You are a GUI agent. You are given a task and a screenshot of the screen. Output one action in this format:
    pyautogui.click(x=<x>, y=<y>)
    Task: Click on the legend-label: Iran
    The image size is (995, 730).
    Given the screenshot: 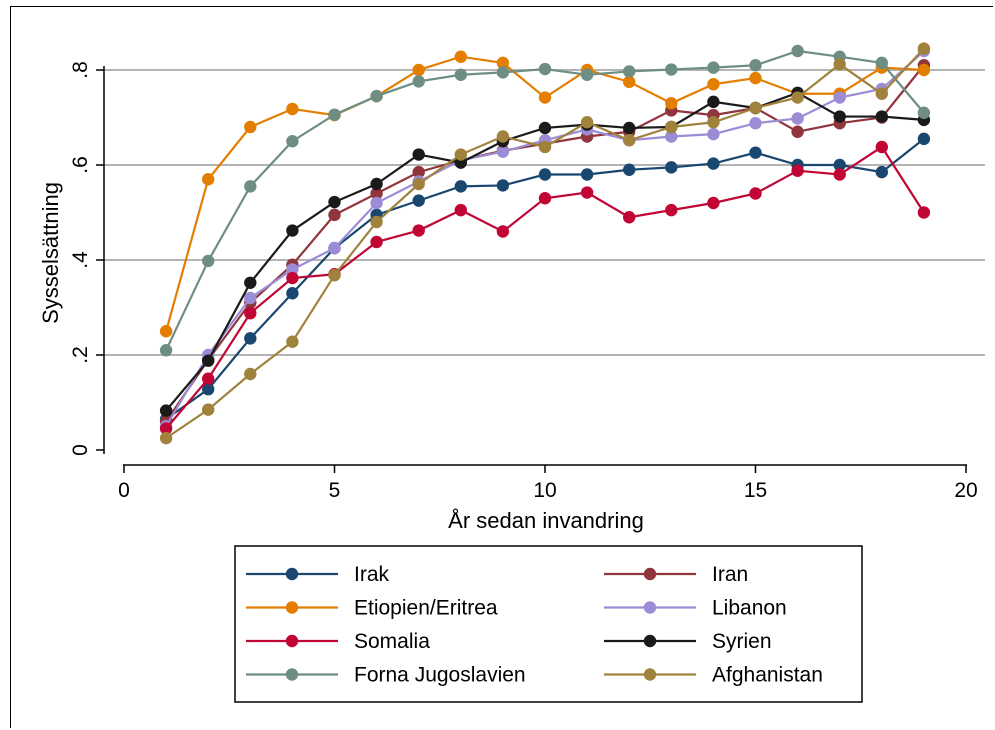 What is the action you would take?
    pyautogui.click(x=730, y=574)
    